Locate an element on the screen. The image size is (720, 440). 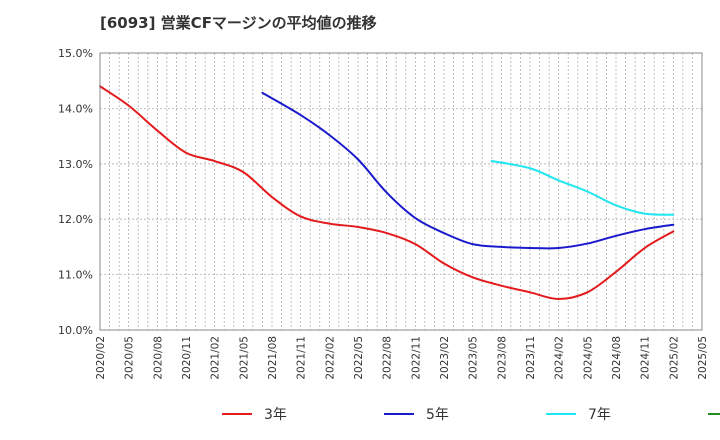
legend-label: 5年 is located at coordinates (437, 415).